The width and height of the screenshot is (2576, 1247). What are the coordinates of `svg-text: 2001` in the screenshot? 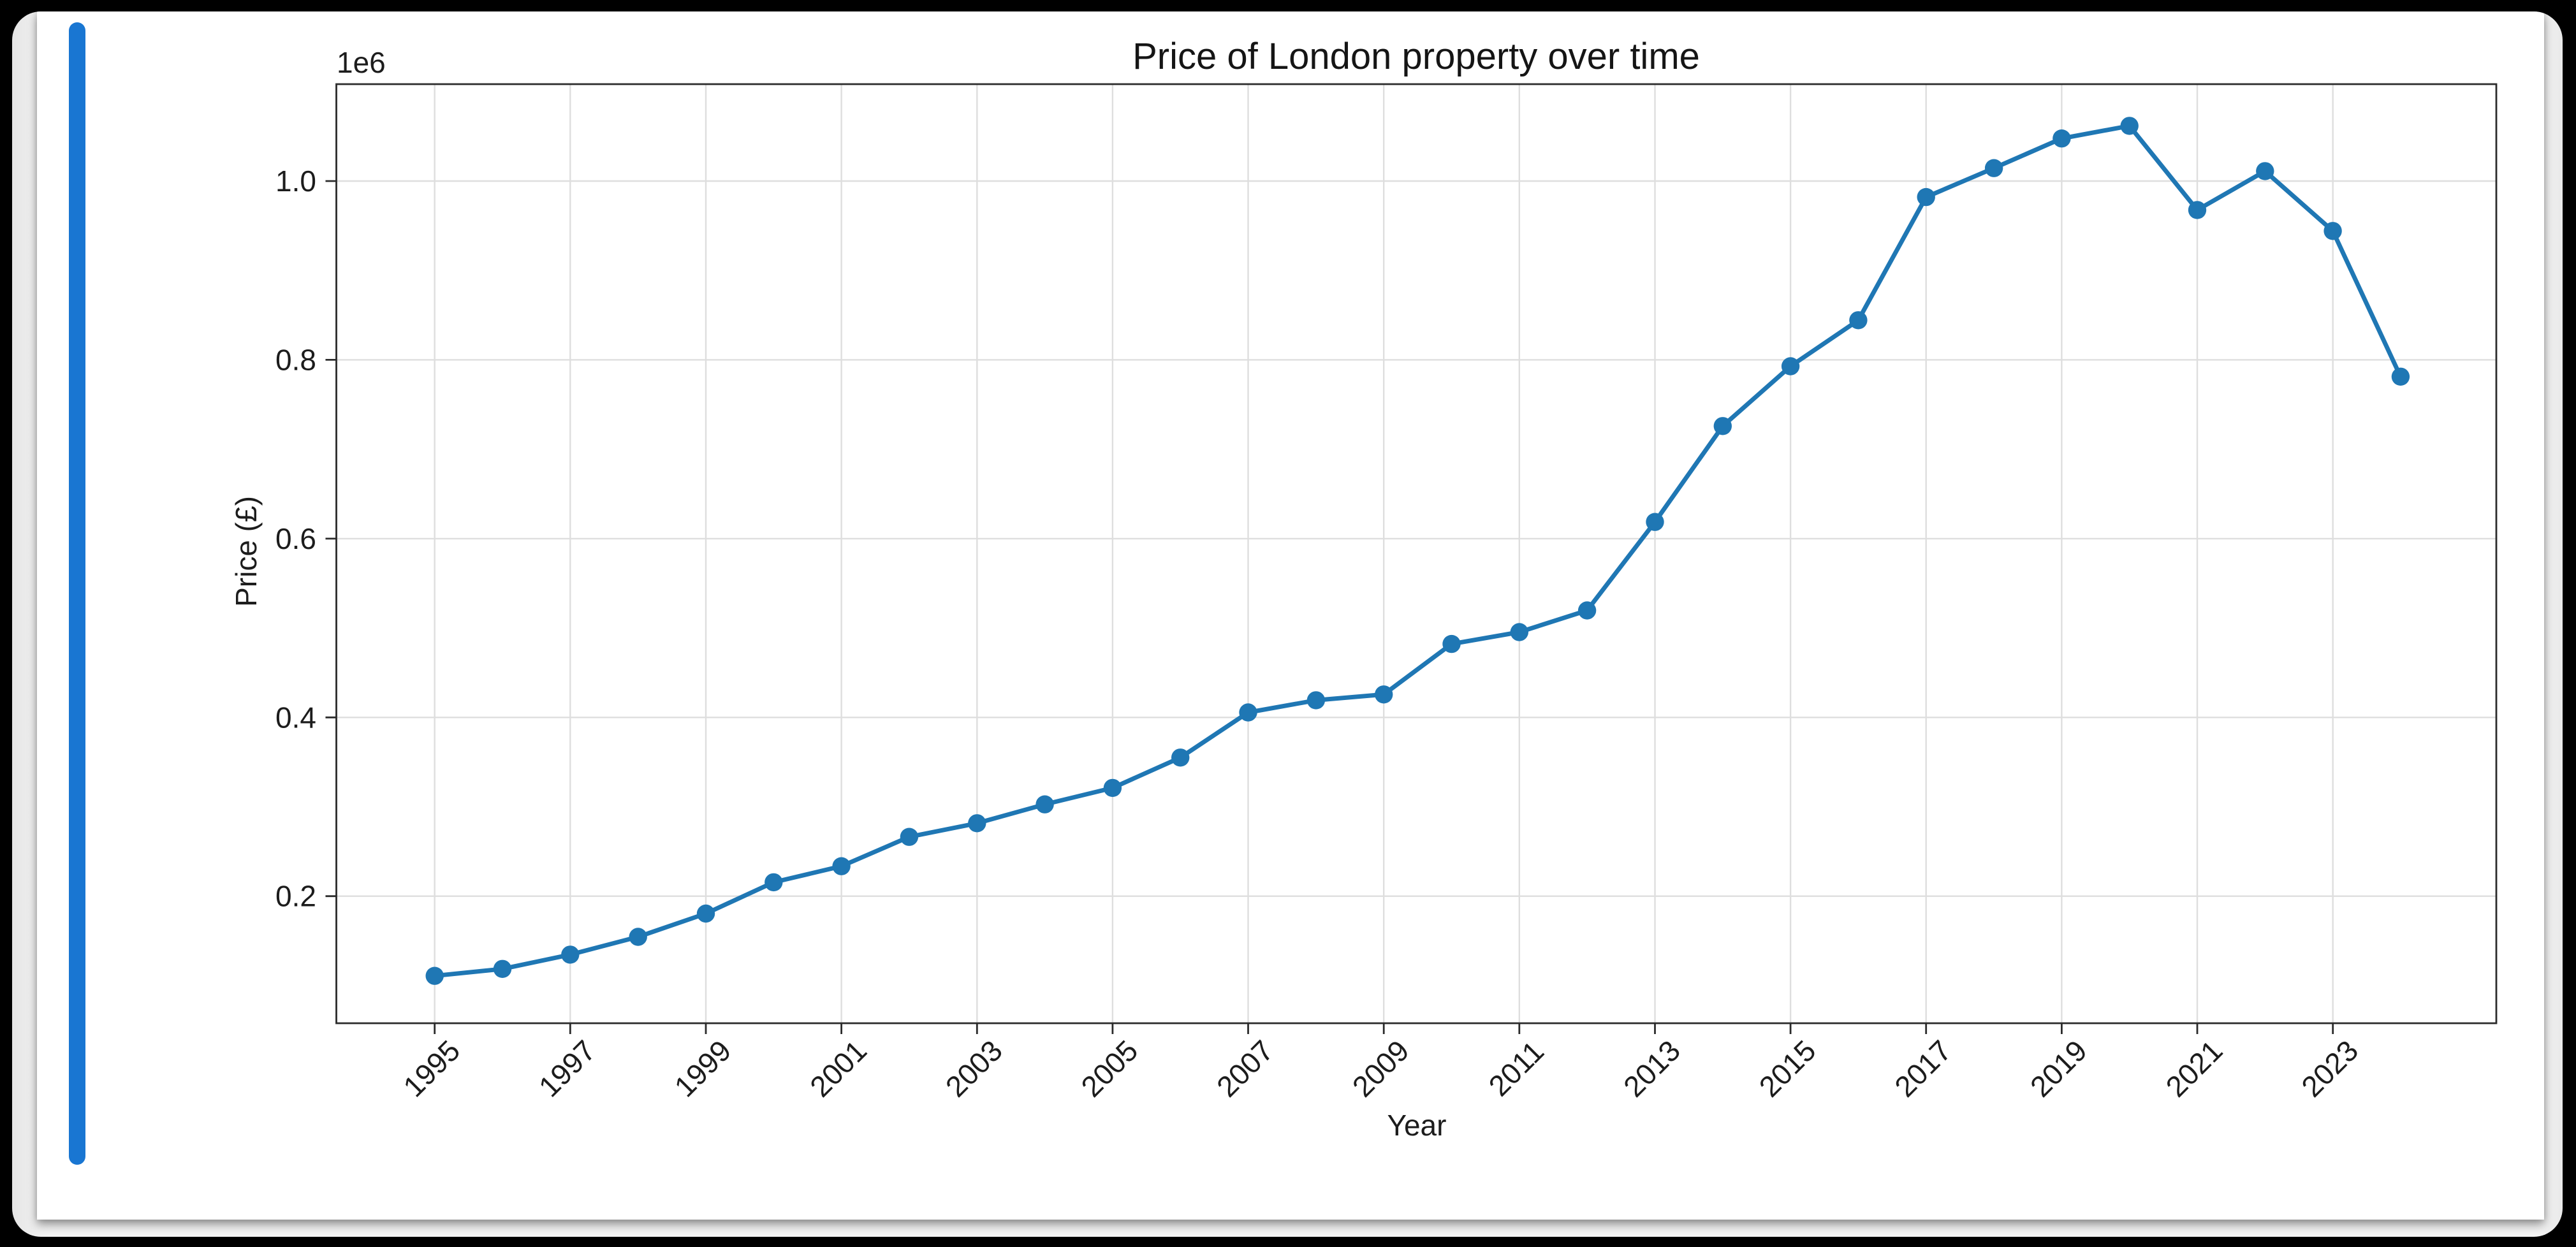 It's located at (838, 1068).